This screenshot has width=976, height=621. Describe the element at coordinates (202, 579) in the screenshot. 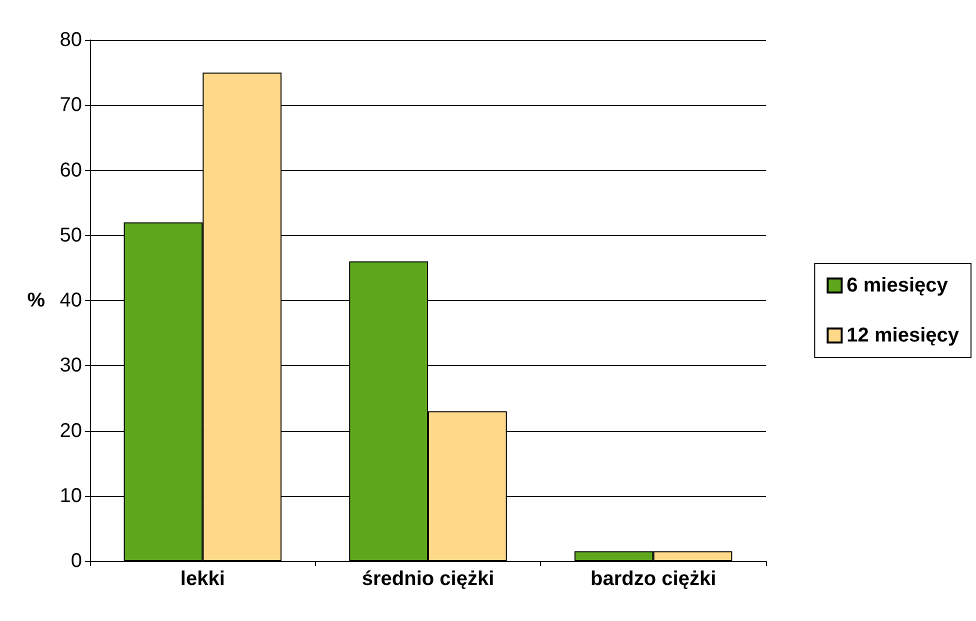

I see `x-tick-label: lekki` at that location.